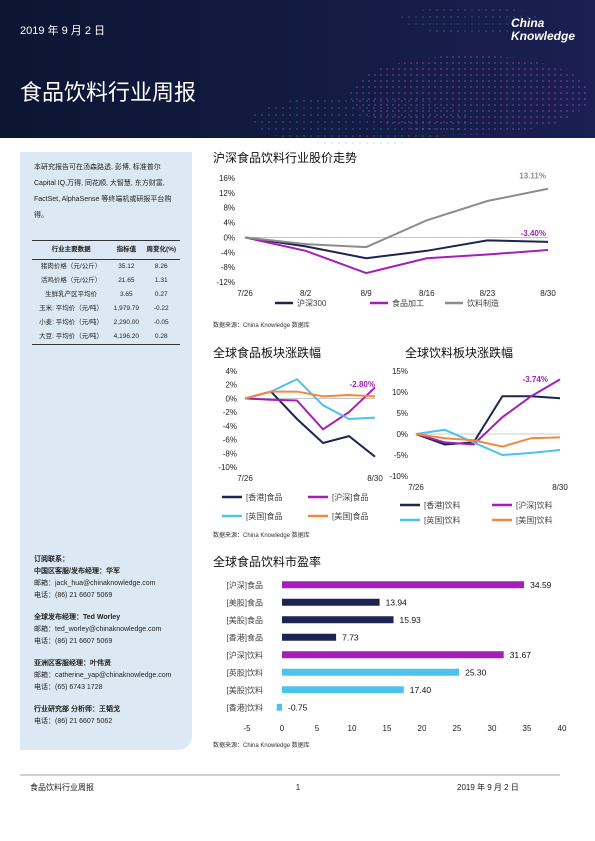 The image size is (595, 841). Describe the element at coordinates (77, 709) in the screenshot. I see `contact-heading: 行业研究部 分析师：王韬戈` at that location.